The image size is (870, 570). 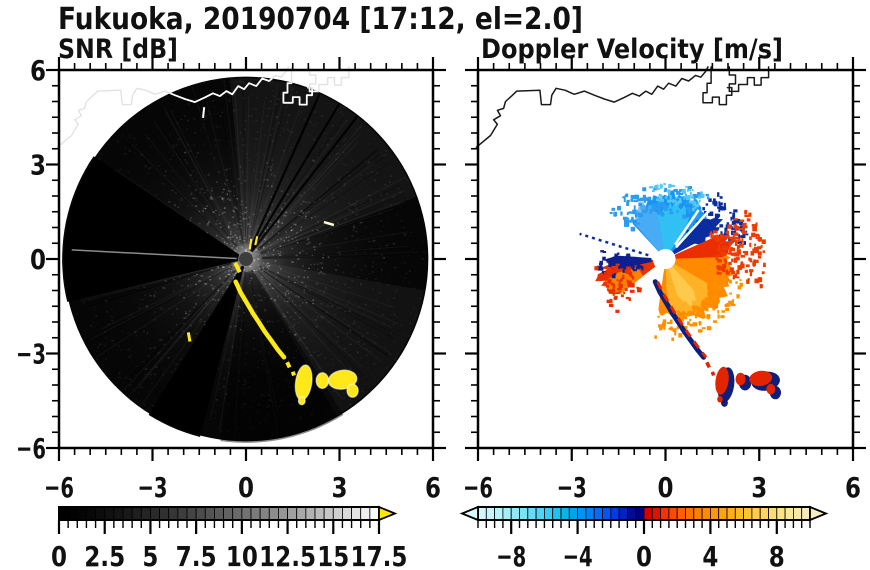 What do you see at coordinates (189, 337) in the screenshot?
I see `yellow-dash` at bounding box center [189, 337].